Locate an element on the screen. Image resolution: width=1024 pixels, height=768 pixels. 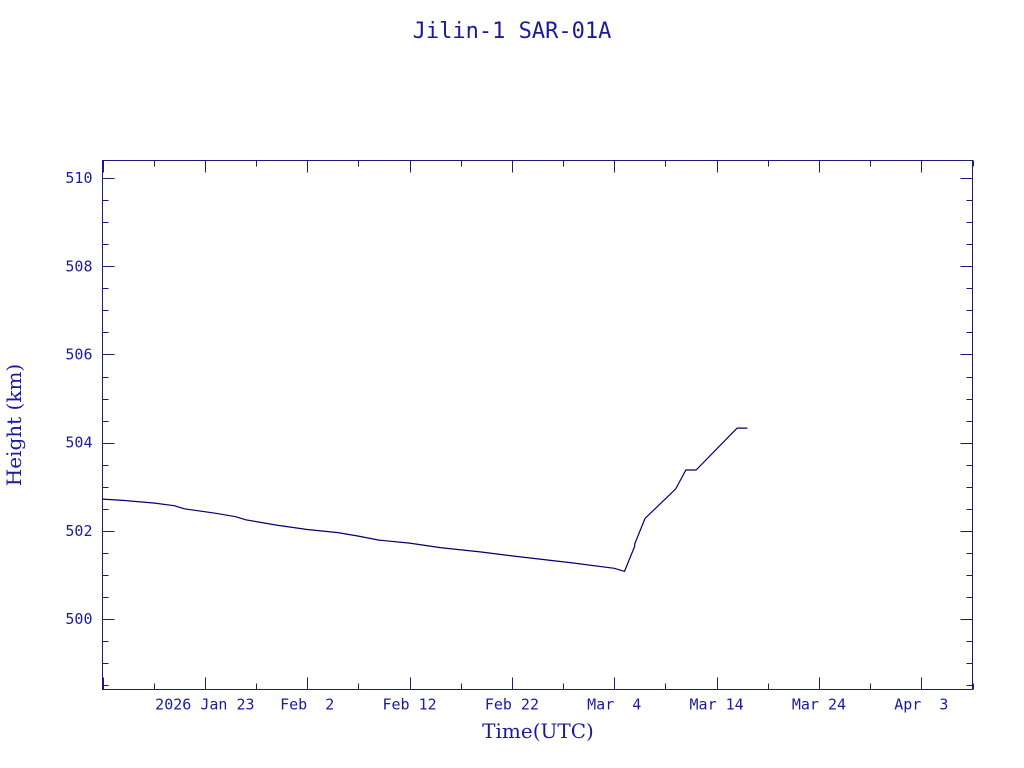
x-tick-label: Mar 24 is located at coordinates (819, 705).